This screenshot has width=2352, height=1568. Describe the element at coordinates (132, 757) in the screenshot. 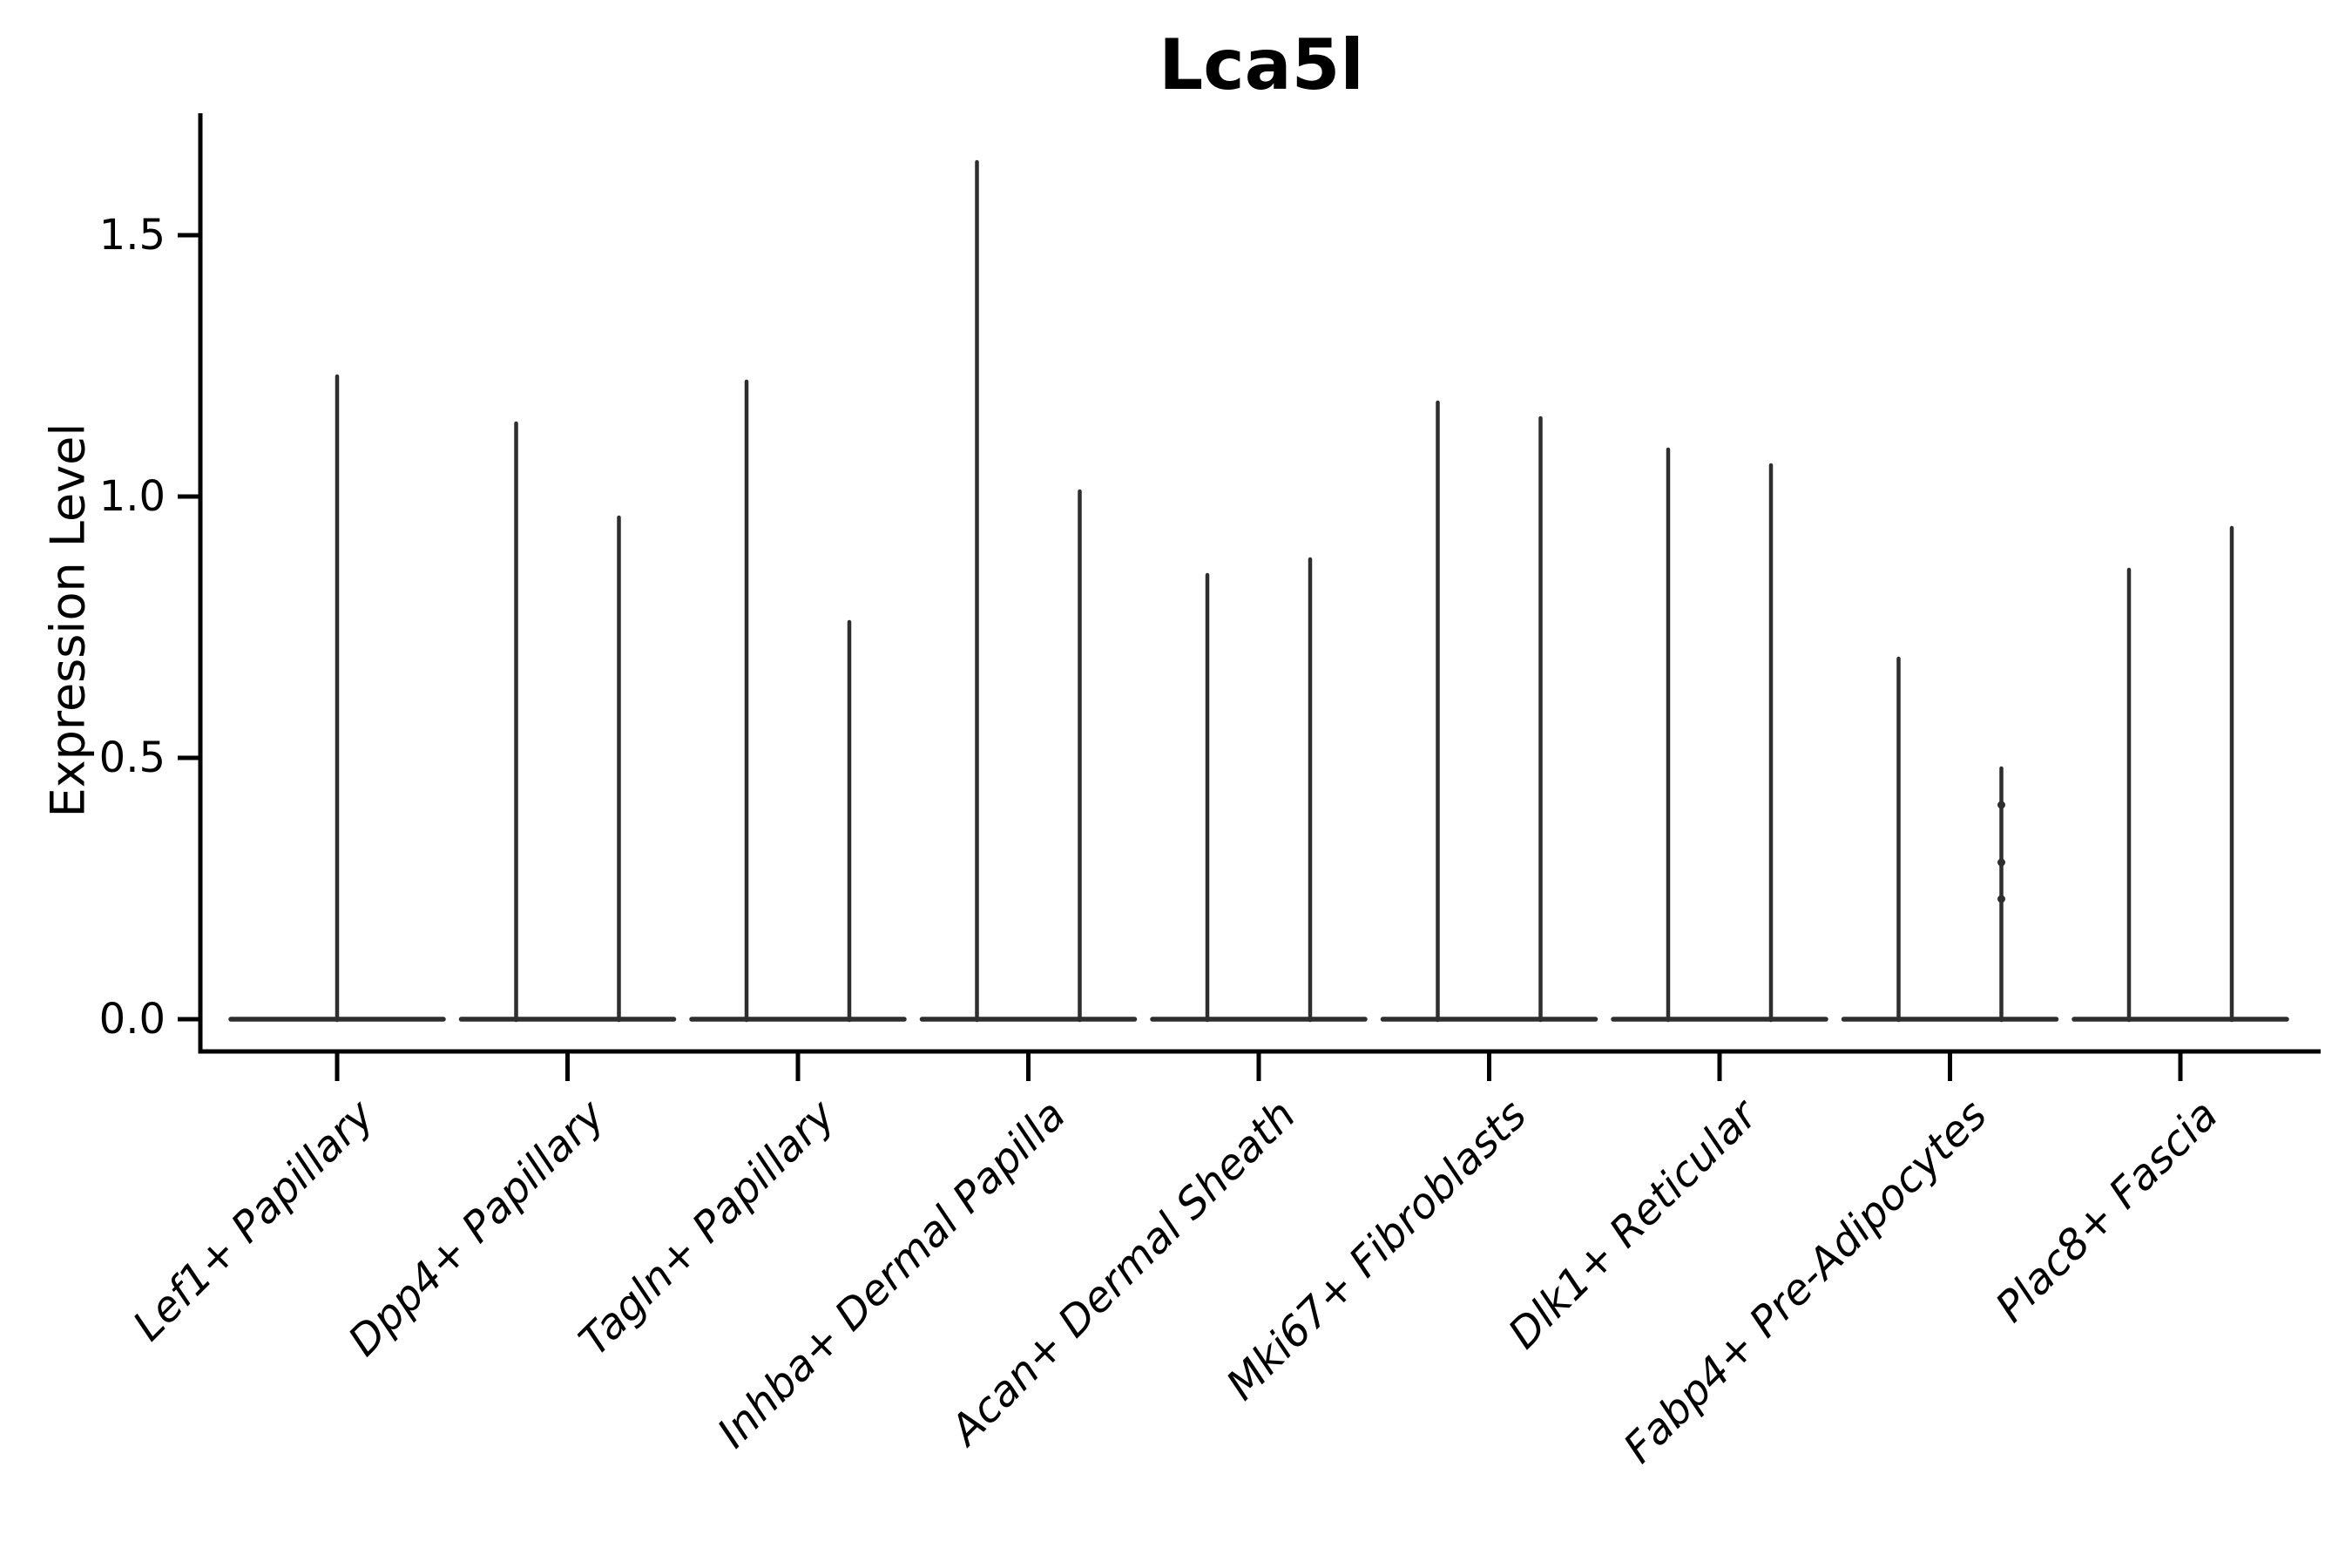

I see `y-tick-label: 0.5` at that location.